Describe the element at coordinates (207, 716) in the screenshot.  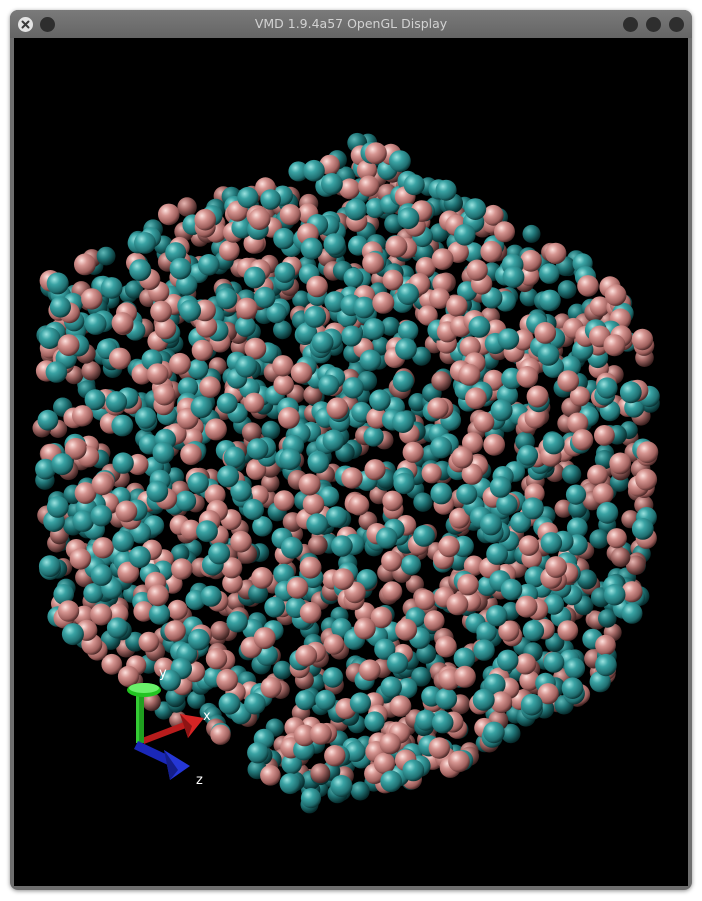
I see `x-axis-label: x` at that location.